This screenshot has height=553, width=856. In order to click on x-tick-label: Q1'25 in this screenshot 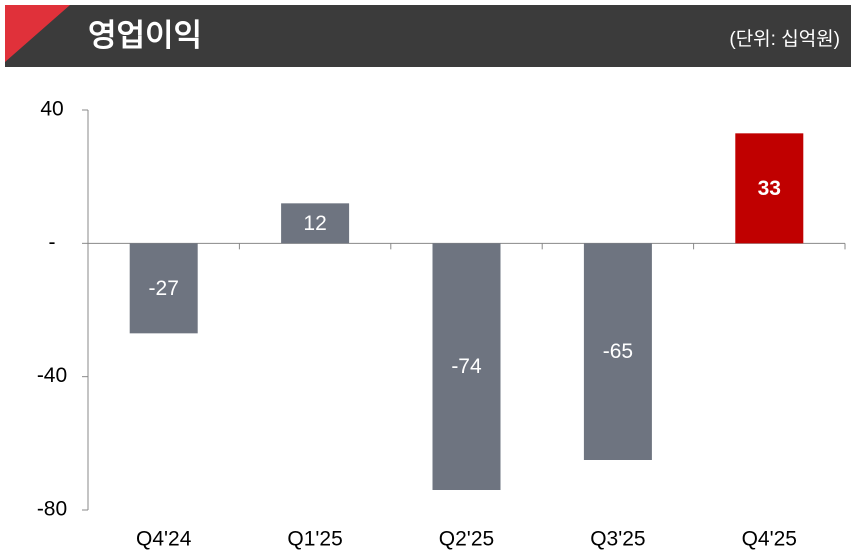, I will do `click(314, 539)`.